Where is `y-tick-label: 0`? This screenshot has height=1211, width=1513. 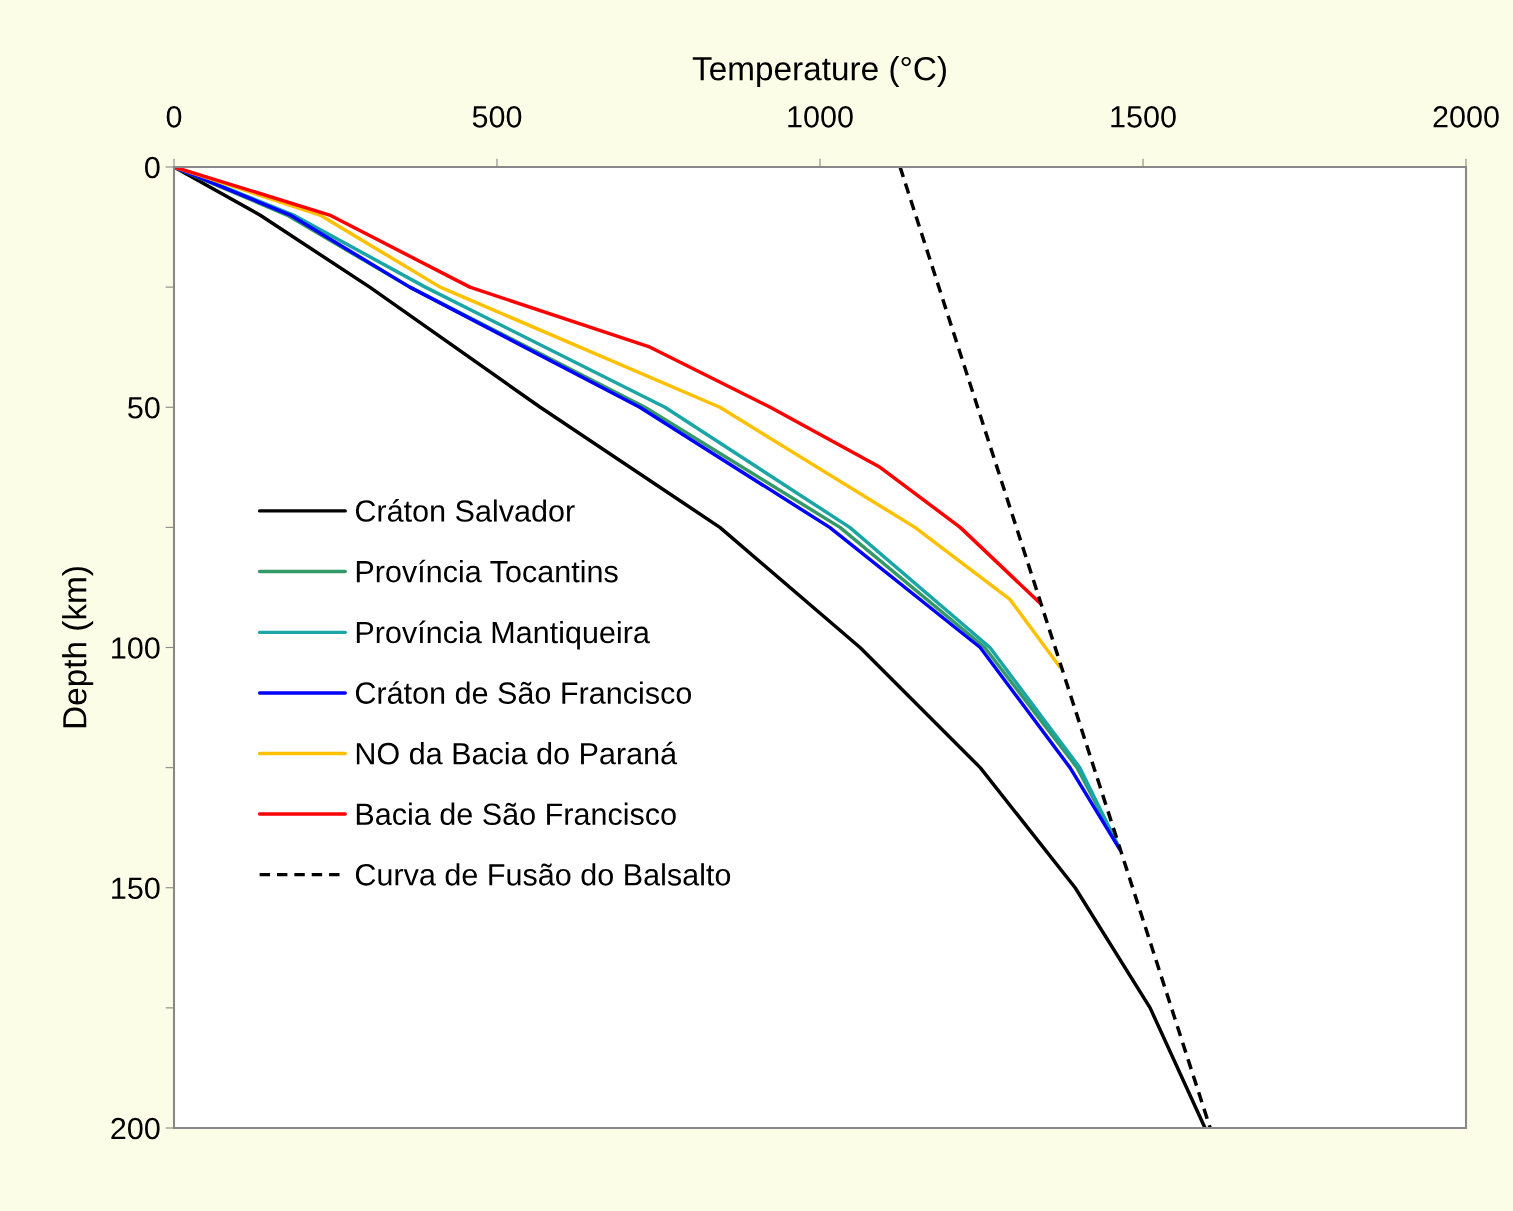
y-tick-label: 0 is located at coordinates (152, 167).